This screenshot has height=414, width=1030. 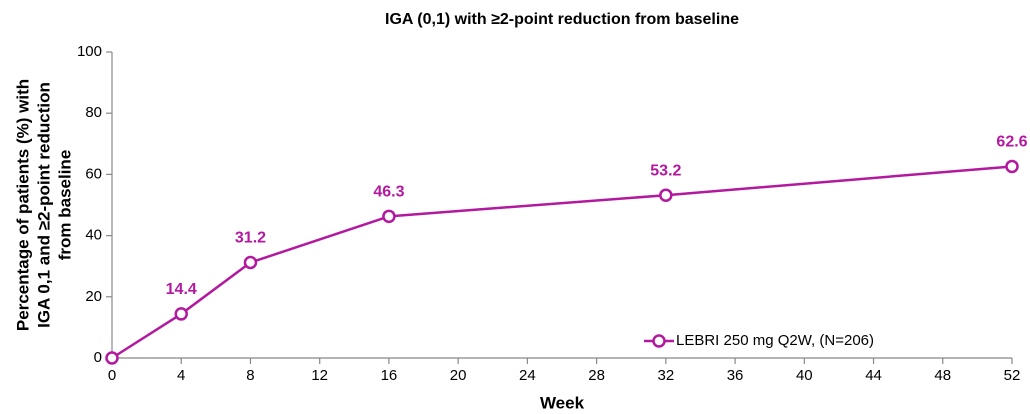 What do you see at coordinates (93, 296) in the screenshot?
I see `y-tick-label: 20` at bounding box center [93, 296].